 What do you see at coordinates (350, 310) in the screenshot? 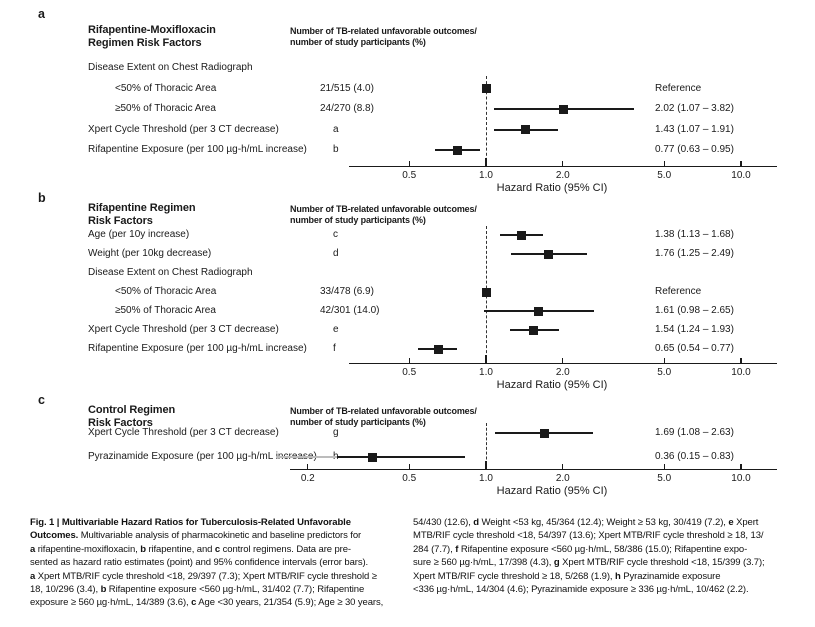
I see `outcome-count: 42/301 (14.0)` at bounding box center [350, 310].